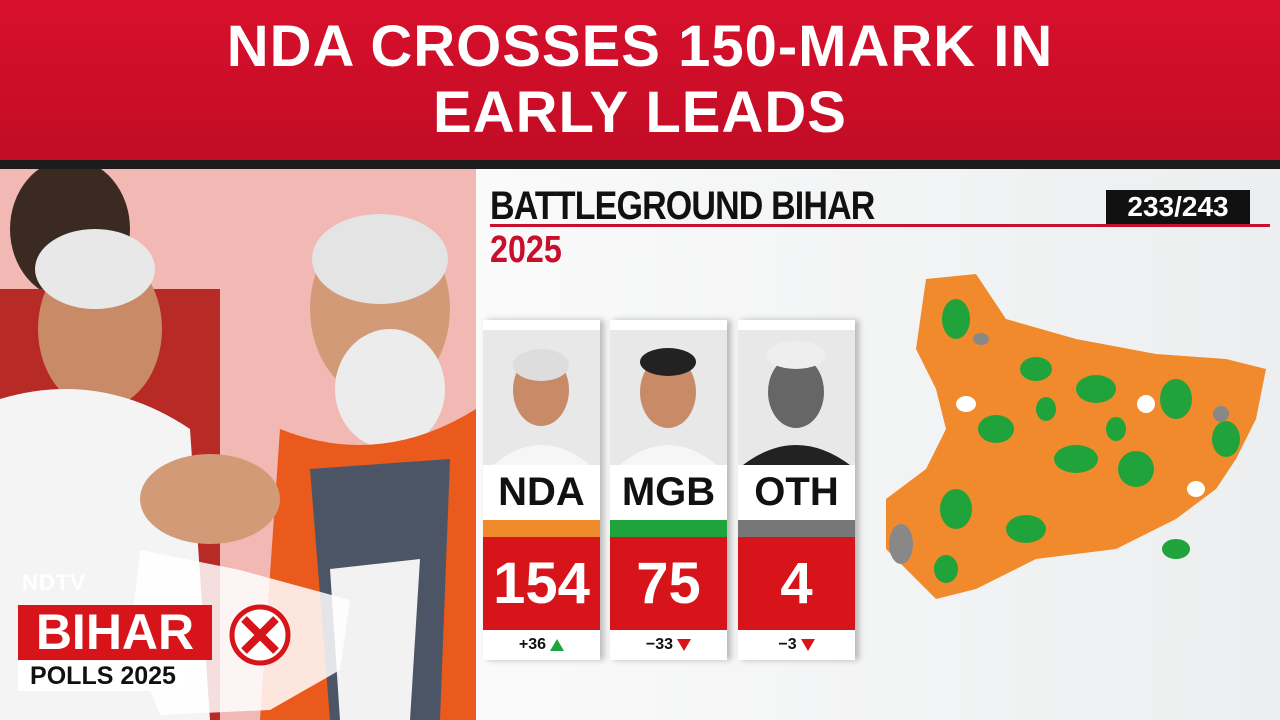  What do you see at coordinates (541, 583) in the screenshot?
I see `seat-count: 154` at bounding box center [541, 583].